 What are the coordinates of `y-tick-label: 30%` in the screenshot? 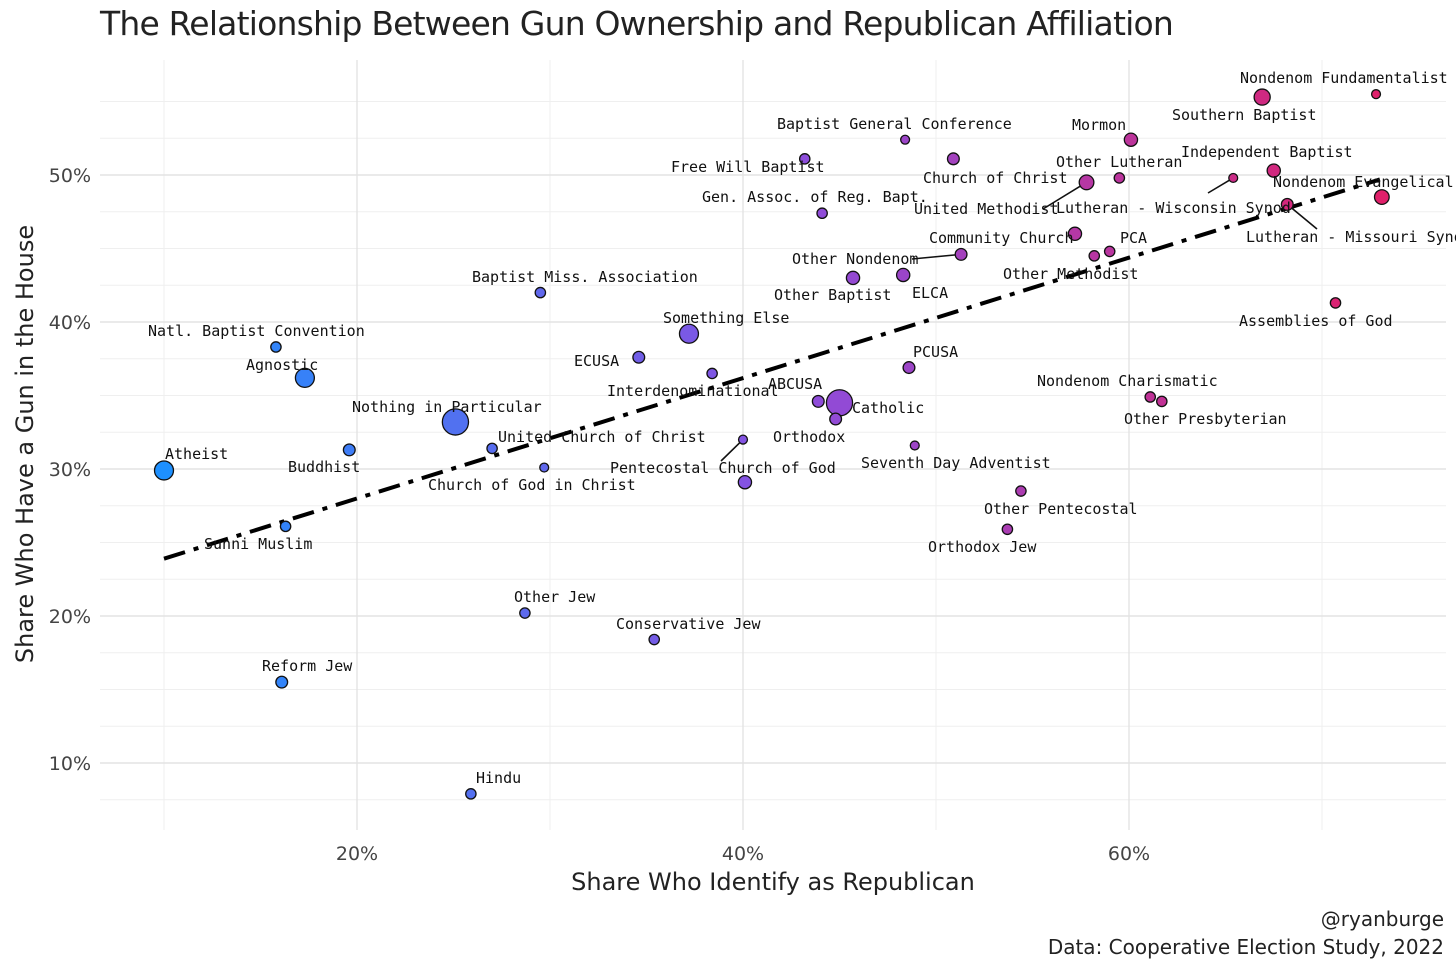 It's located at (70, 470).